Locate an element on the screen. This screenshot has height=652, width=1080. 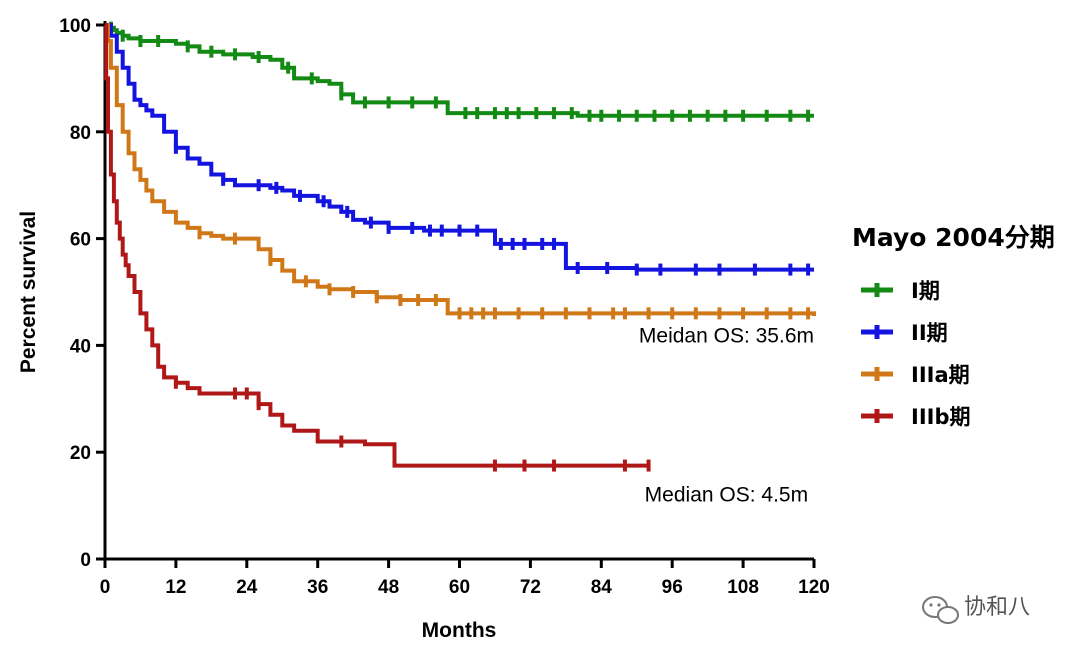
x-tick-label: 24 is located at coordinates (247, 587).